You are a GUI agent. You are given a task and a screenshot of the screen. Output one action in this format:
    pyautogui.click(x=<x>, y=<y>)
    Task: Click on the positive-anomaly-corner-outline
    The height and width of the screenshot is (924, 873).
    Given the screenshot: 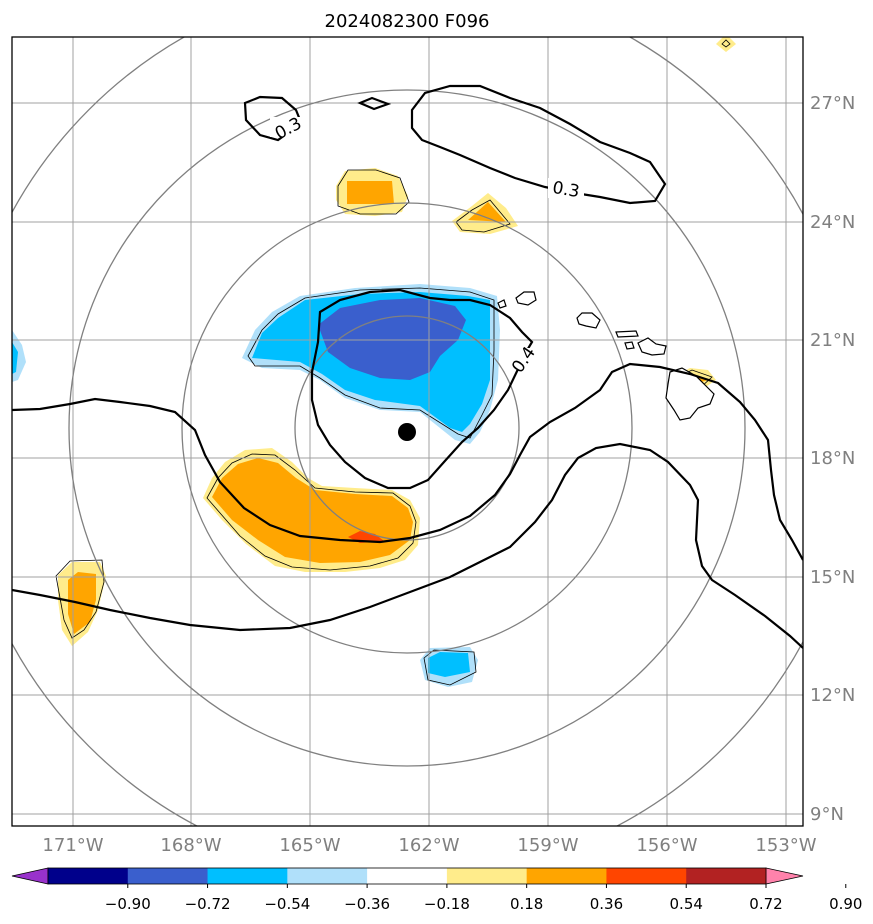 What is the action you would take?
    pyautogui.click(x=726, y=43)
    